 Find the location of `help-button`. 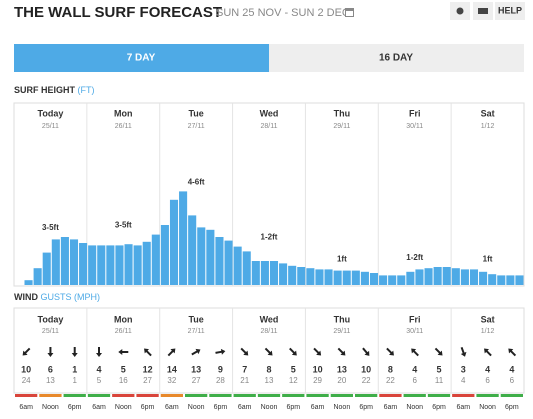

help-button is located at coordinates (510, 11).